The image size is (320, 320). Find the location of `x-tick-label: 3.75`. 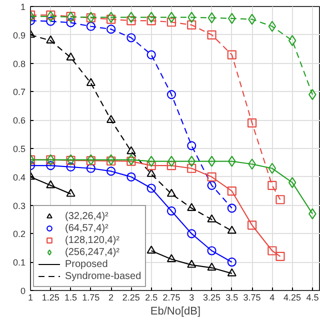

x-tick-label: 3.75 is located at coordinates (252, 297).